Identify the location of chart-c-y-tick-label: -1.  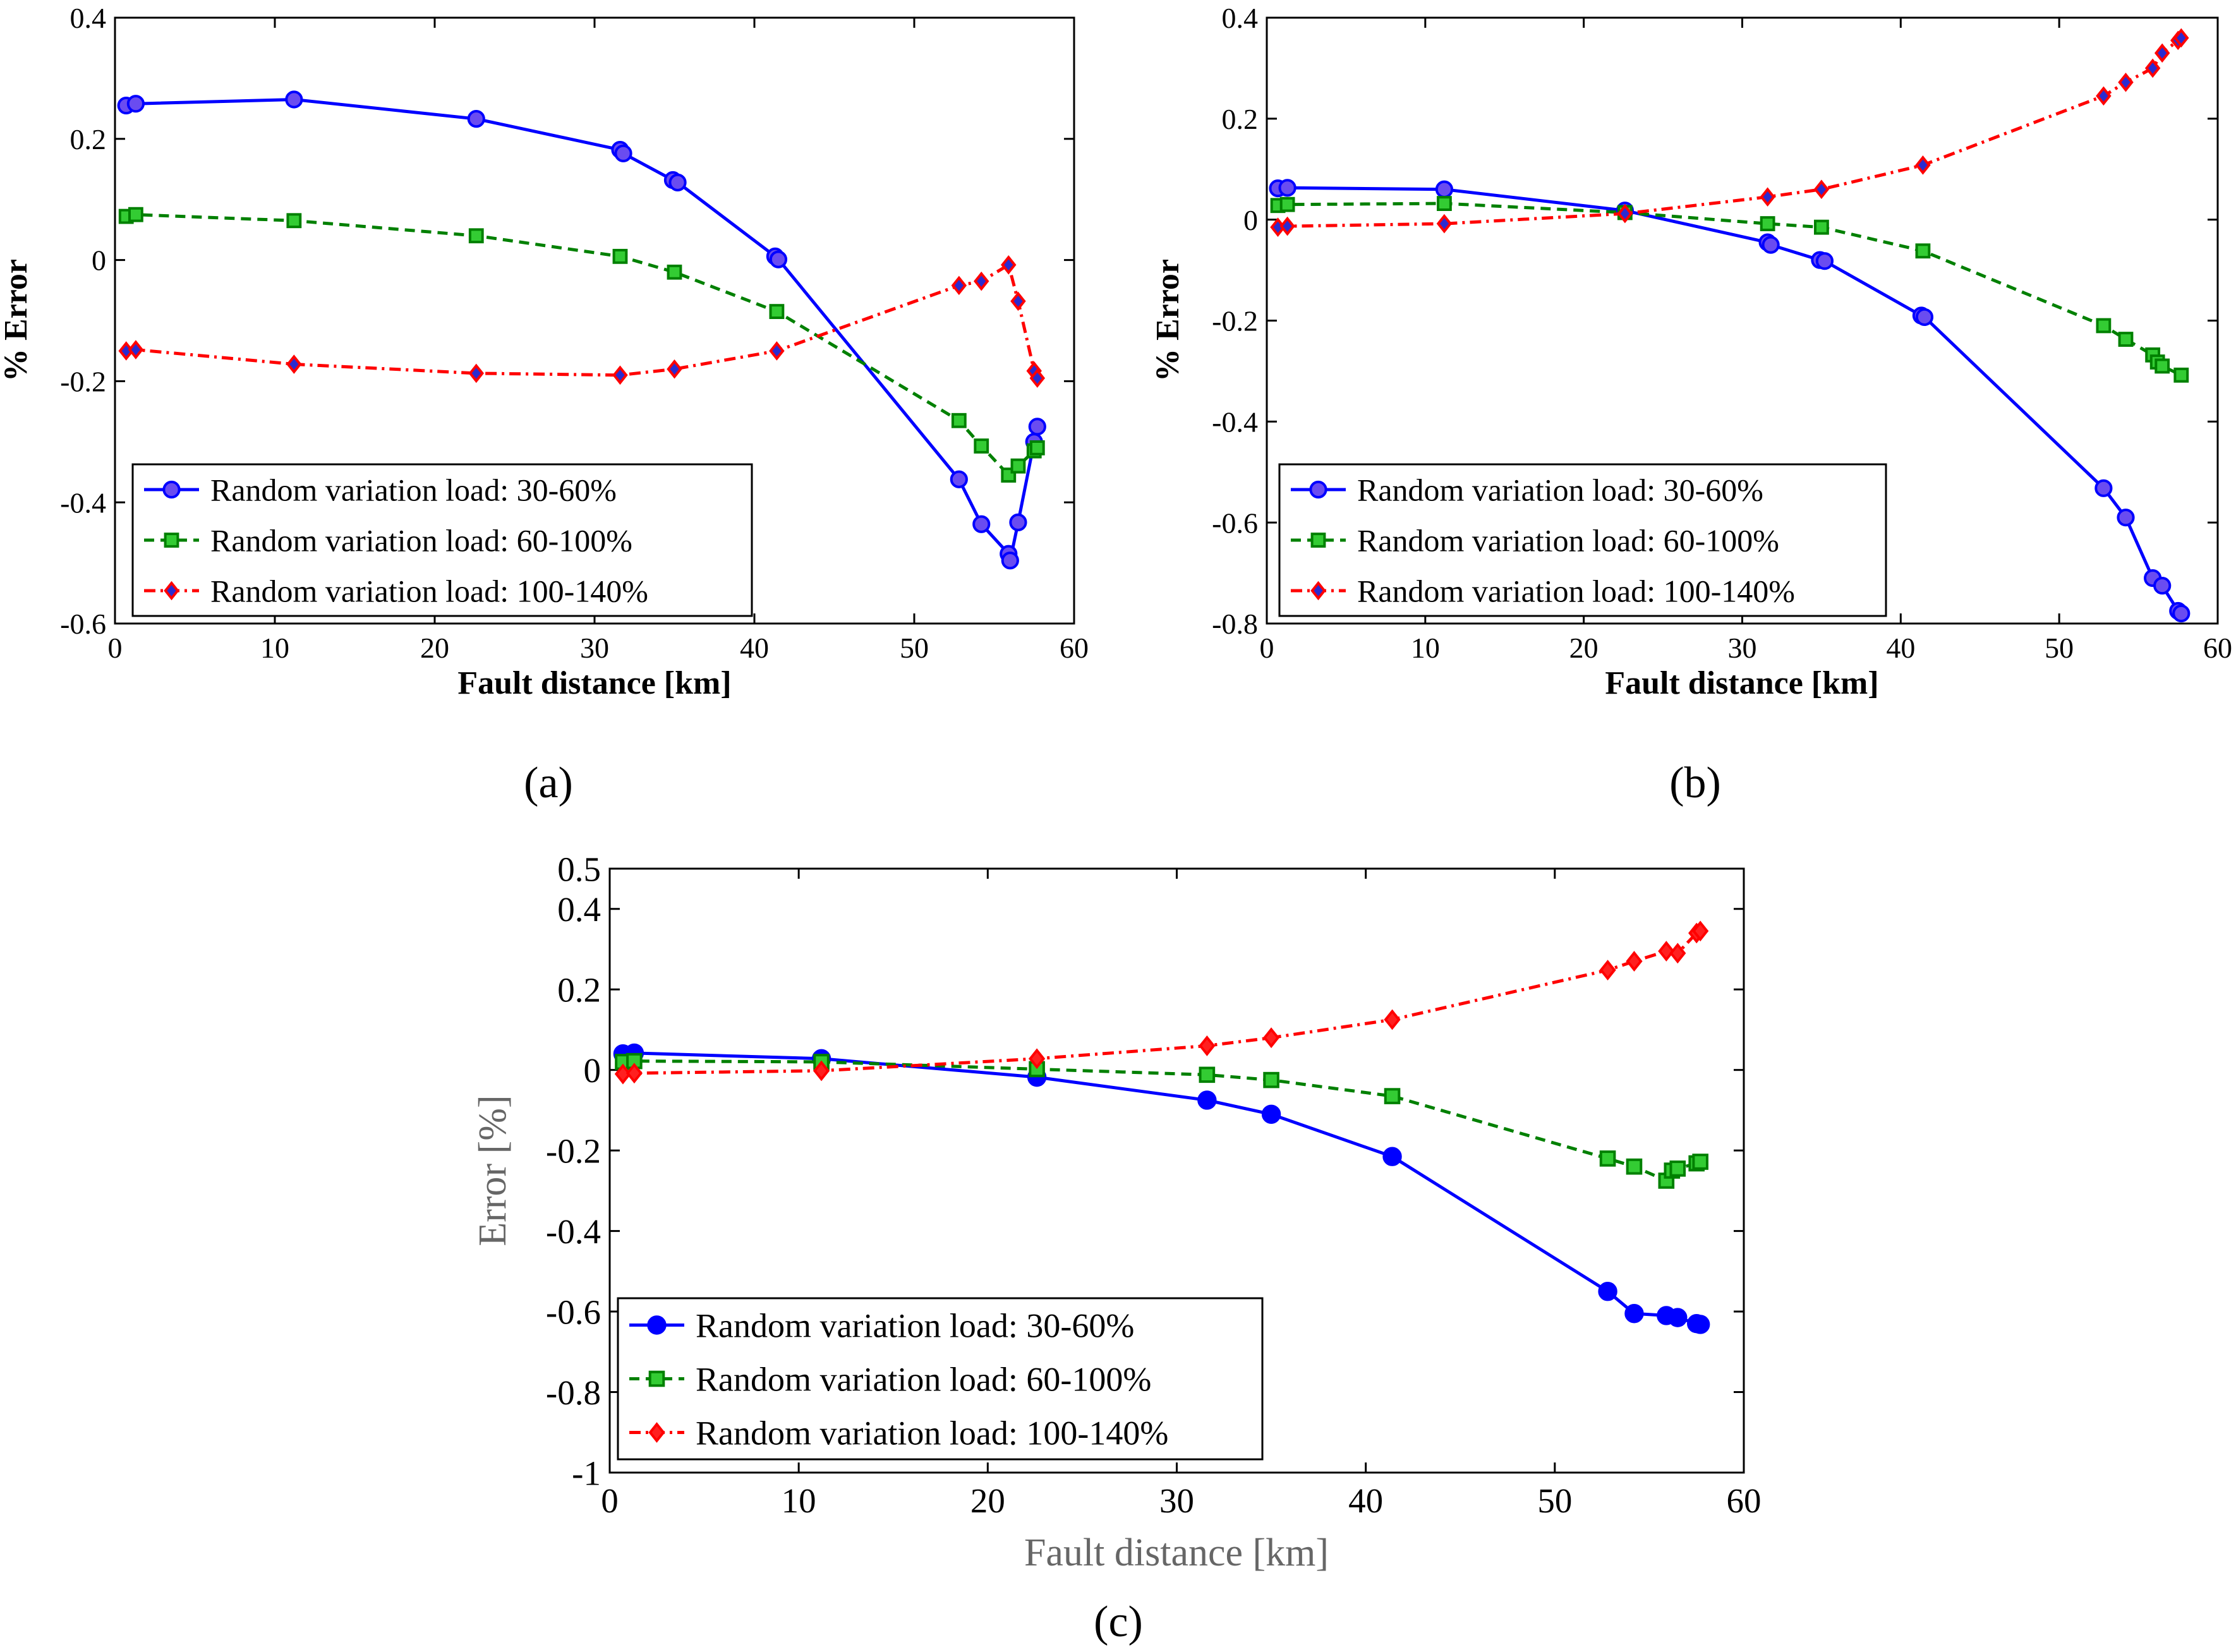
(587, 1473).